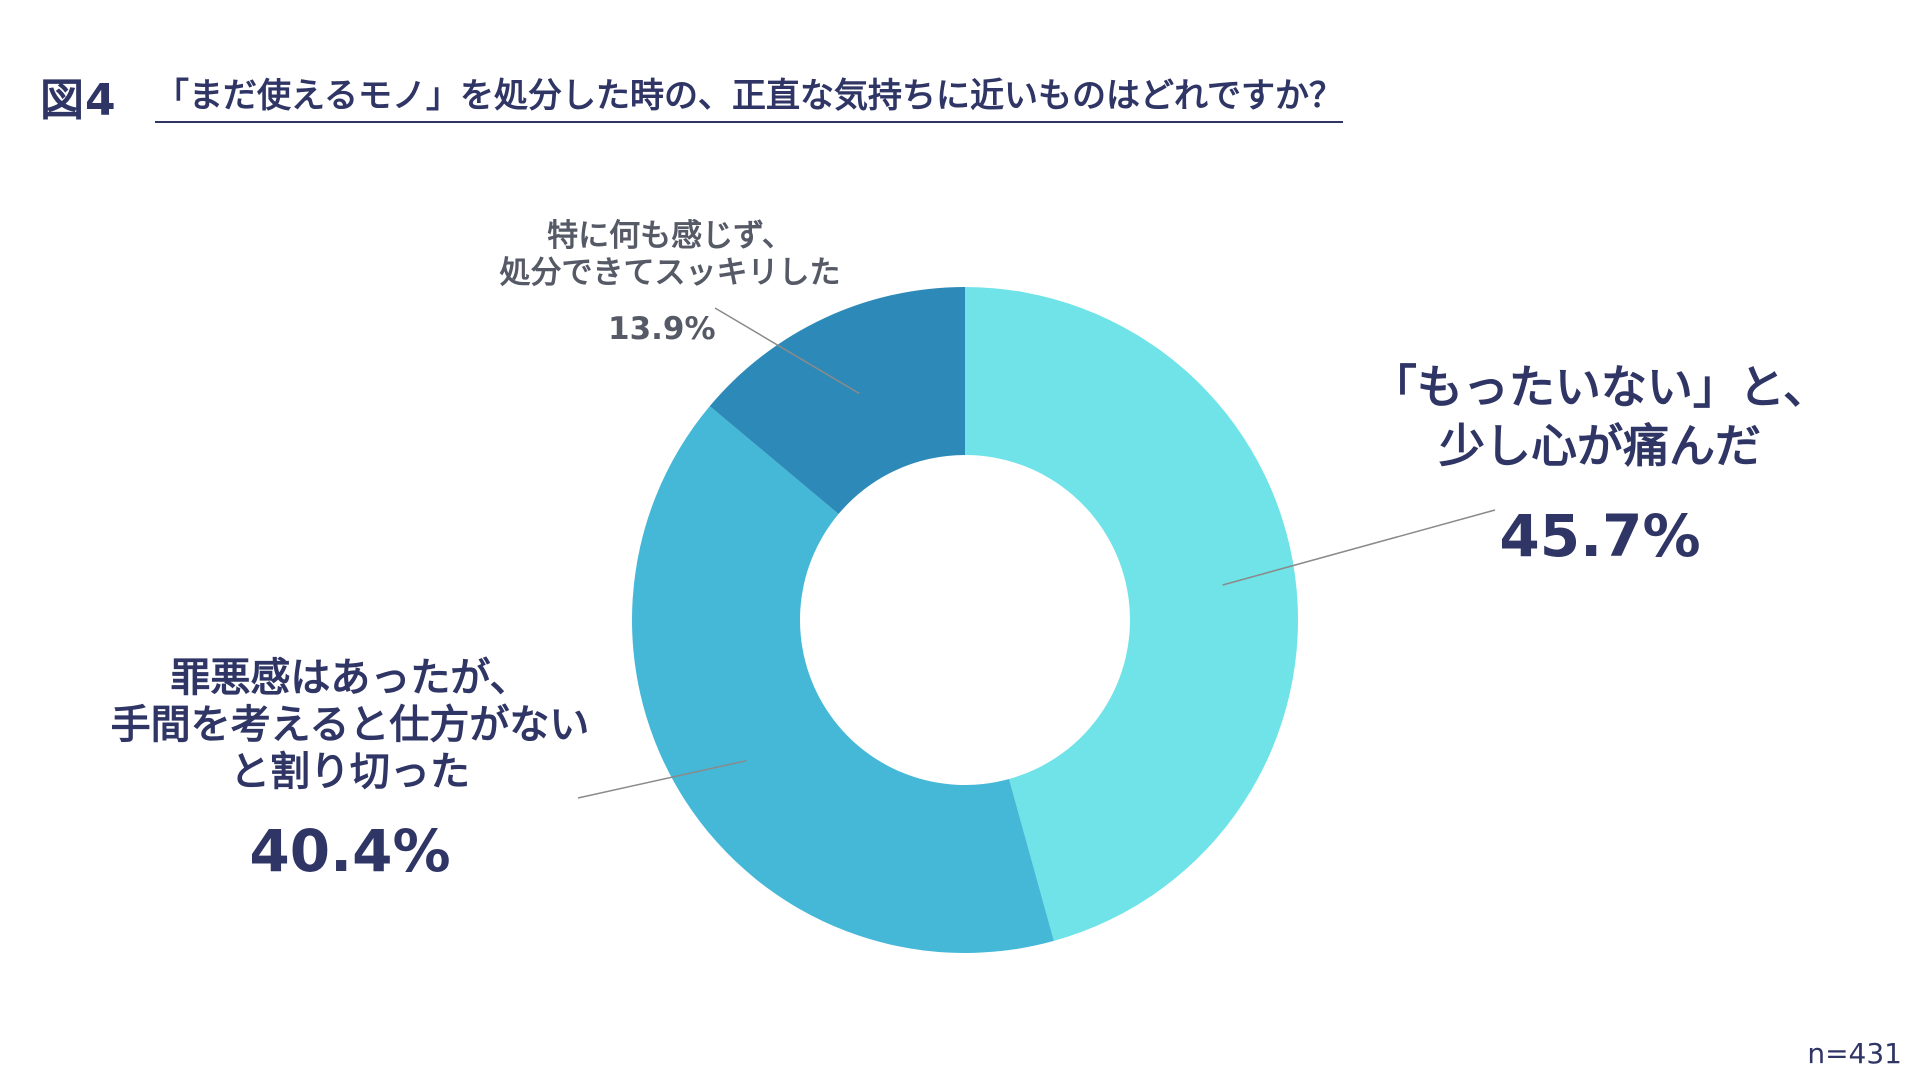  I want to click on slice-label-2: 罪悪感はあったが、 手間を考えると仕方がない と割り切った 40.4%, so click(350, 770).